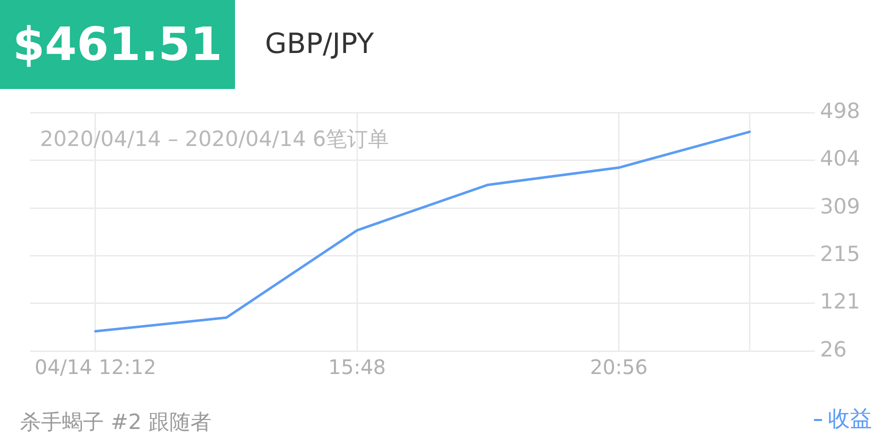 The height and width of the screenshot is (440, 880). What do you see at coordinates (833, 349) in the screenshot?
I see `y-tick-label: 26` at bounding box center [833, 349].